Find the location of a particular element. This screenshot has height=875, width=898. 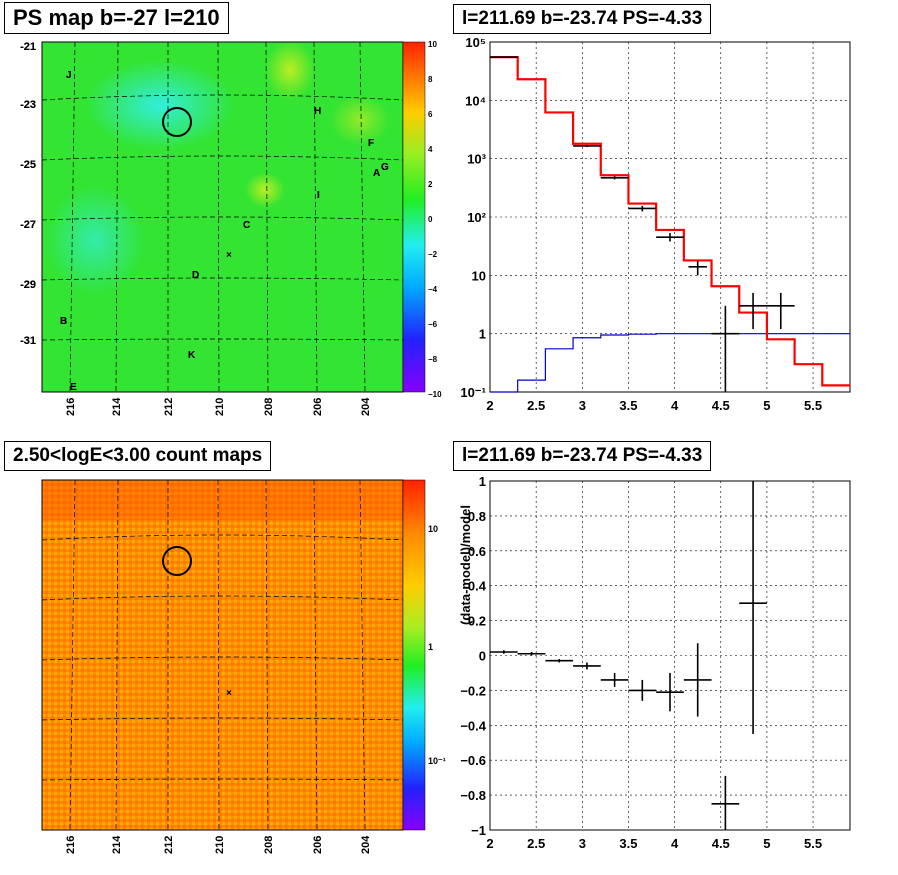

map-y-tick-label: -27 is located at coordinates (28, 225).